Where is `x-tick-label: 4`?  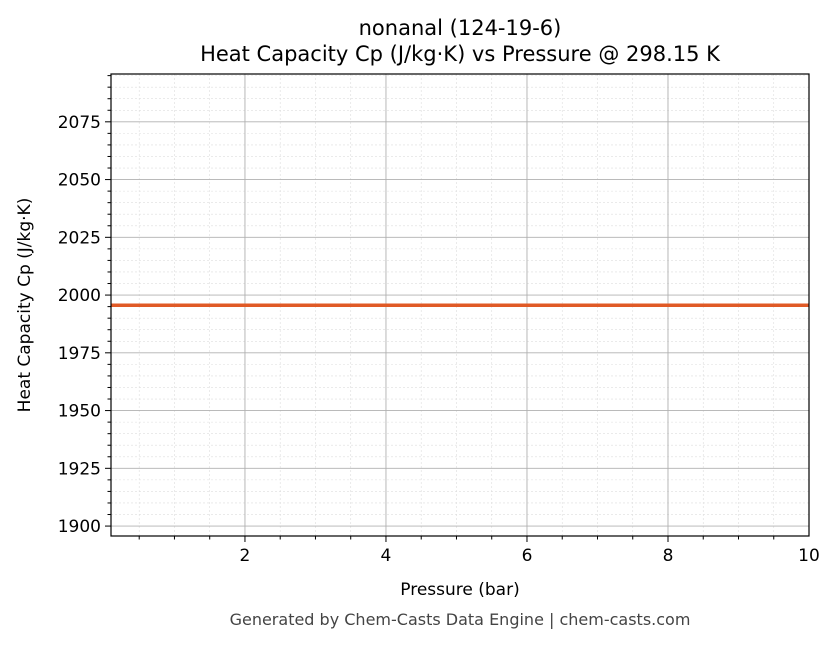
x-tick-label: 4 is located at coordinates (386, 556).